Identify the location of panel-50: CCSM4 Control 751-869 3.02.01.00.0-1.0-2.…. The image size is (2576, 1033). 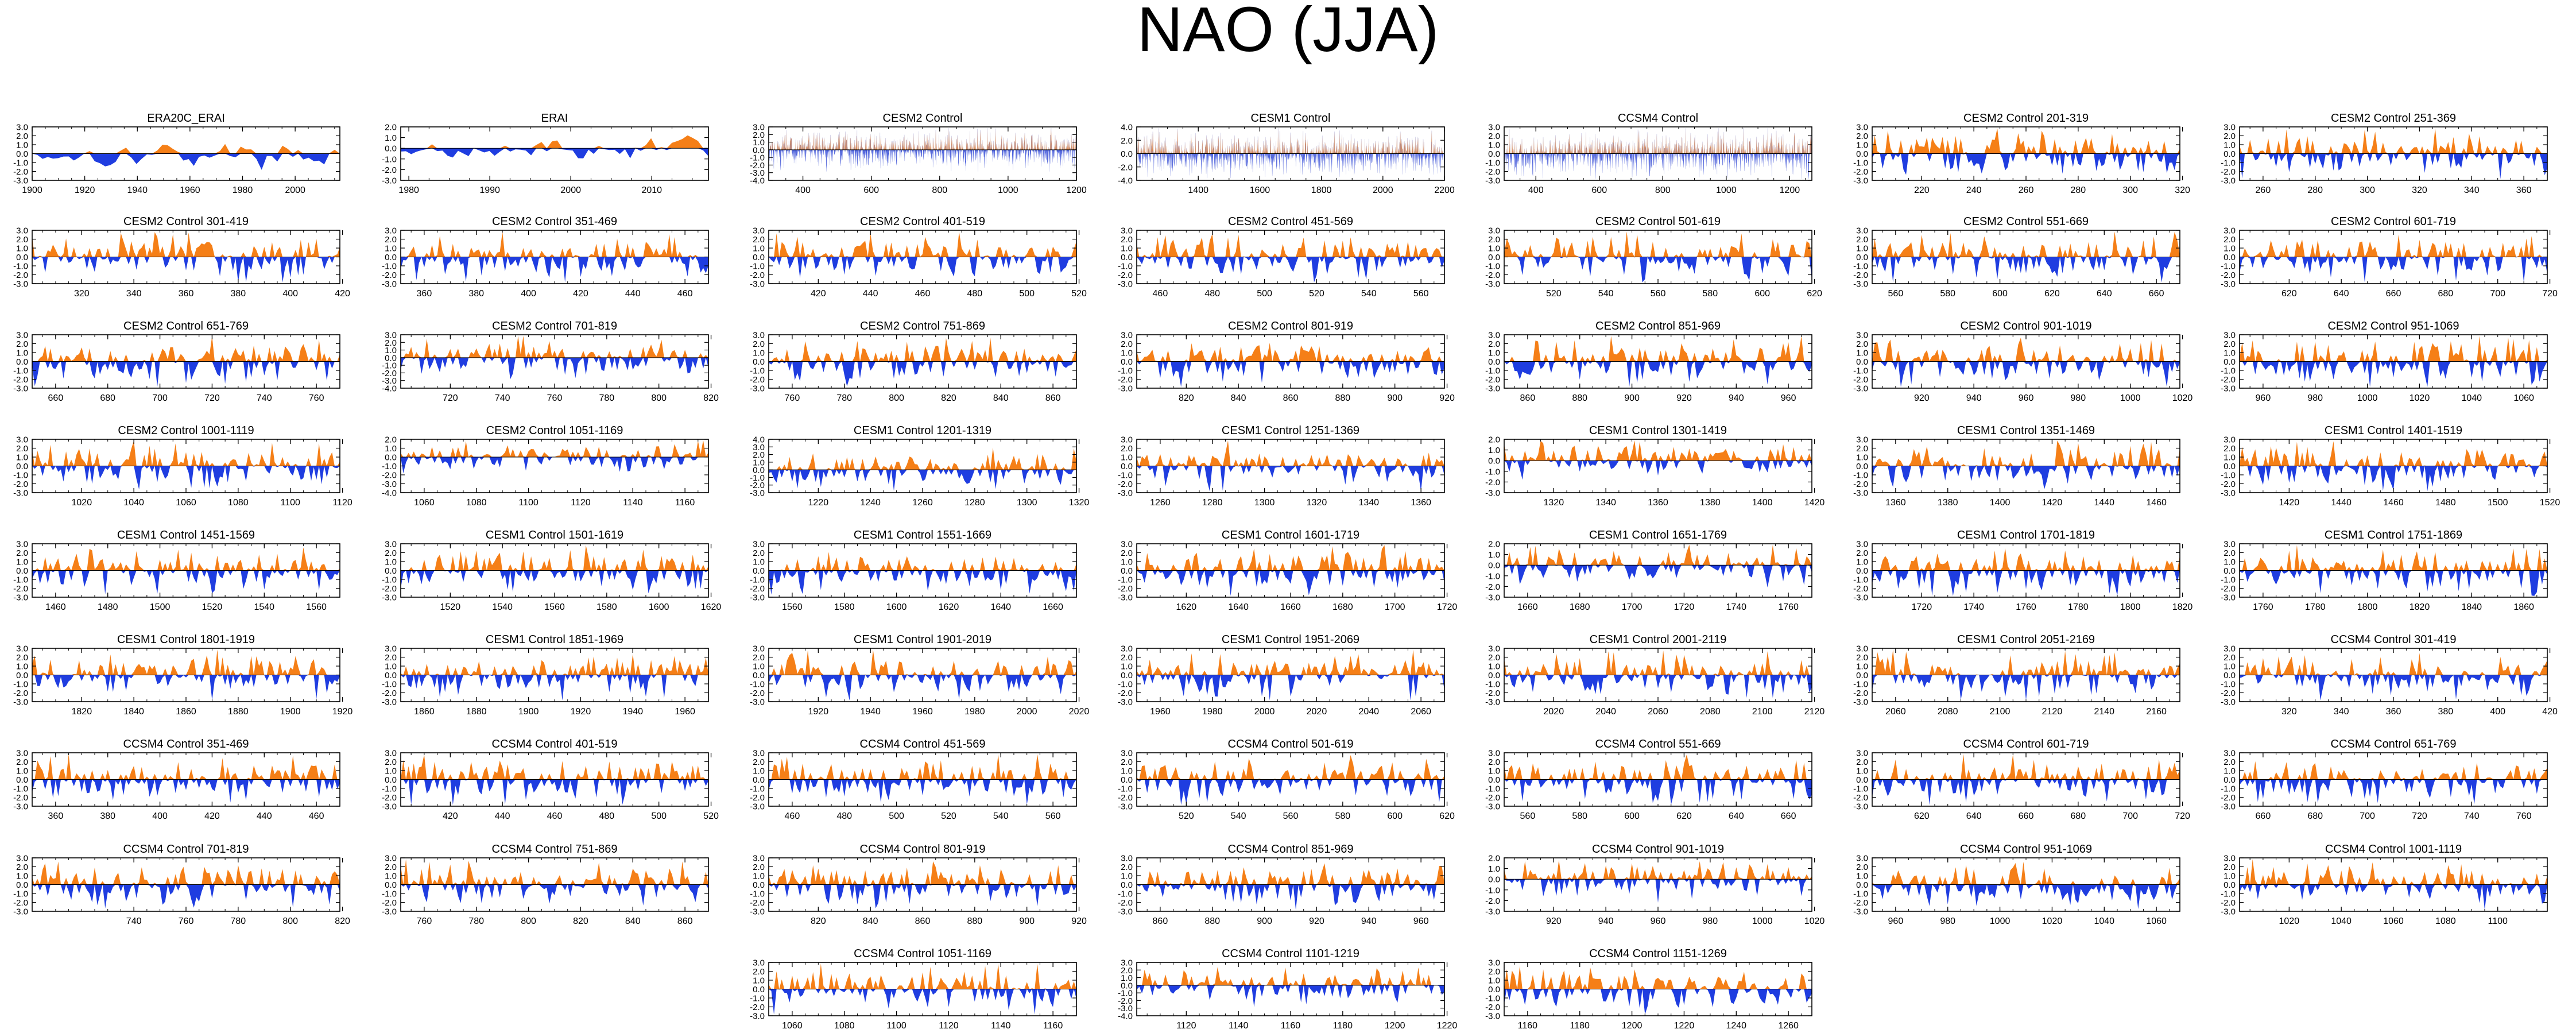
(545, 884).